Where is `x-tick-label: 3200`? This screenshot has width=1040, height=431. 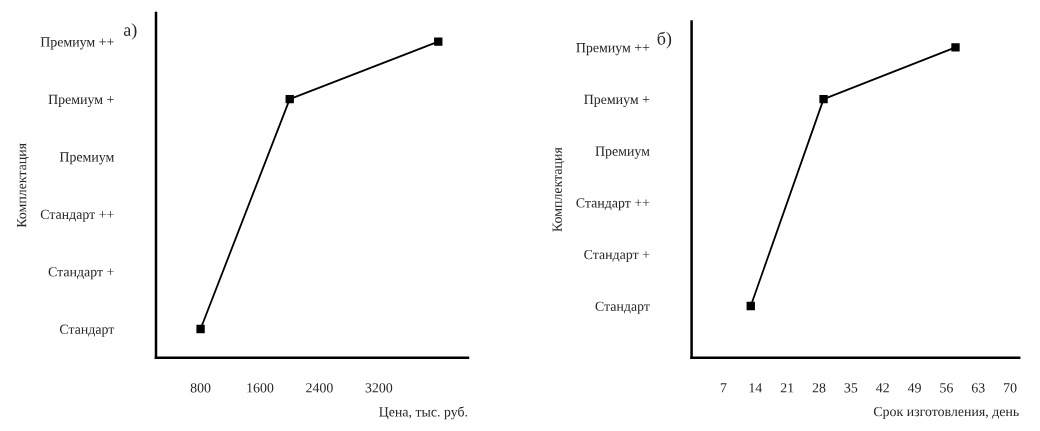
x-tick-label: 3200 is located at coordinates (379, 388).